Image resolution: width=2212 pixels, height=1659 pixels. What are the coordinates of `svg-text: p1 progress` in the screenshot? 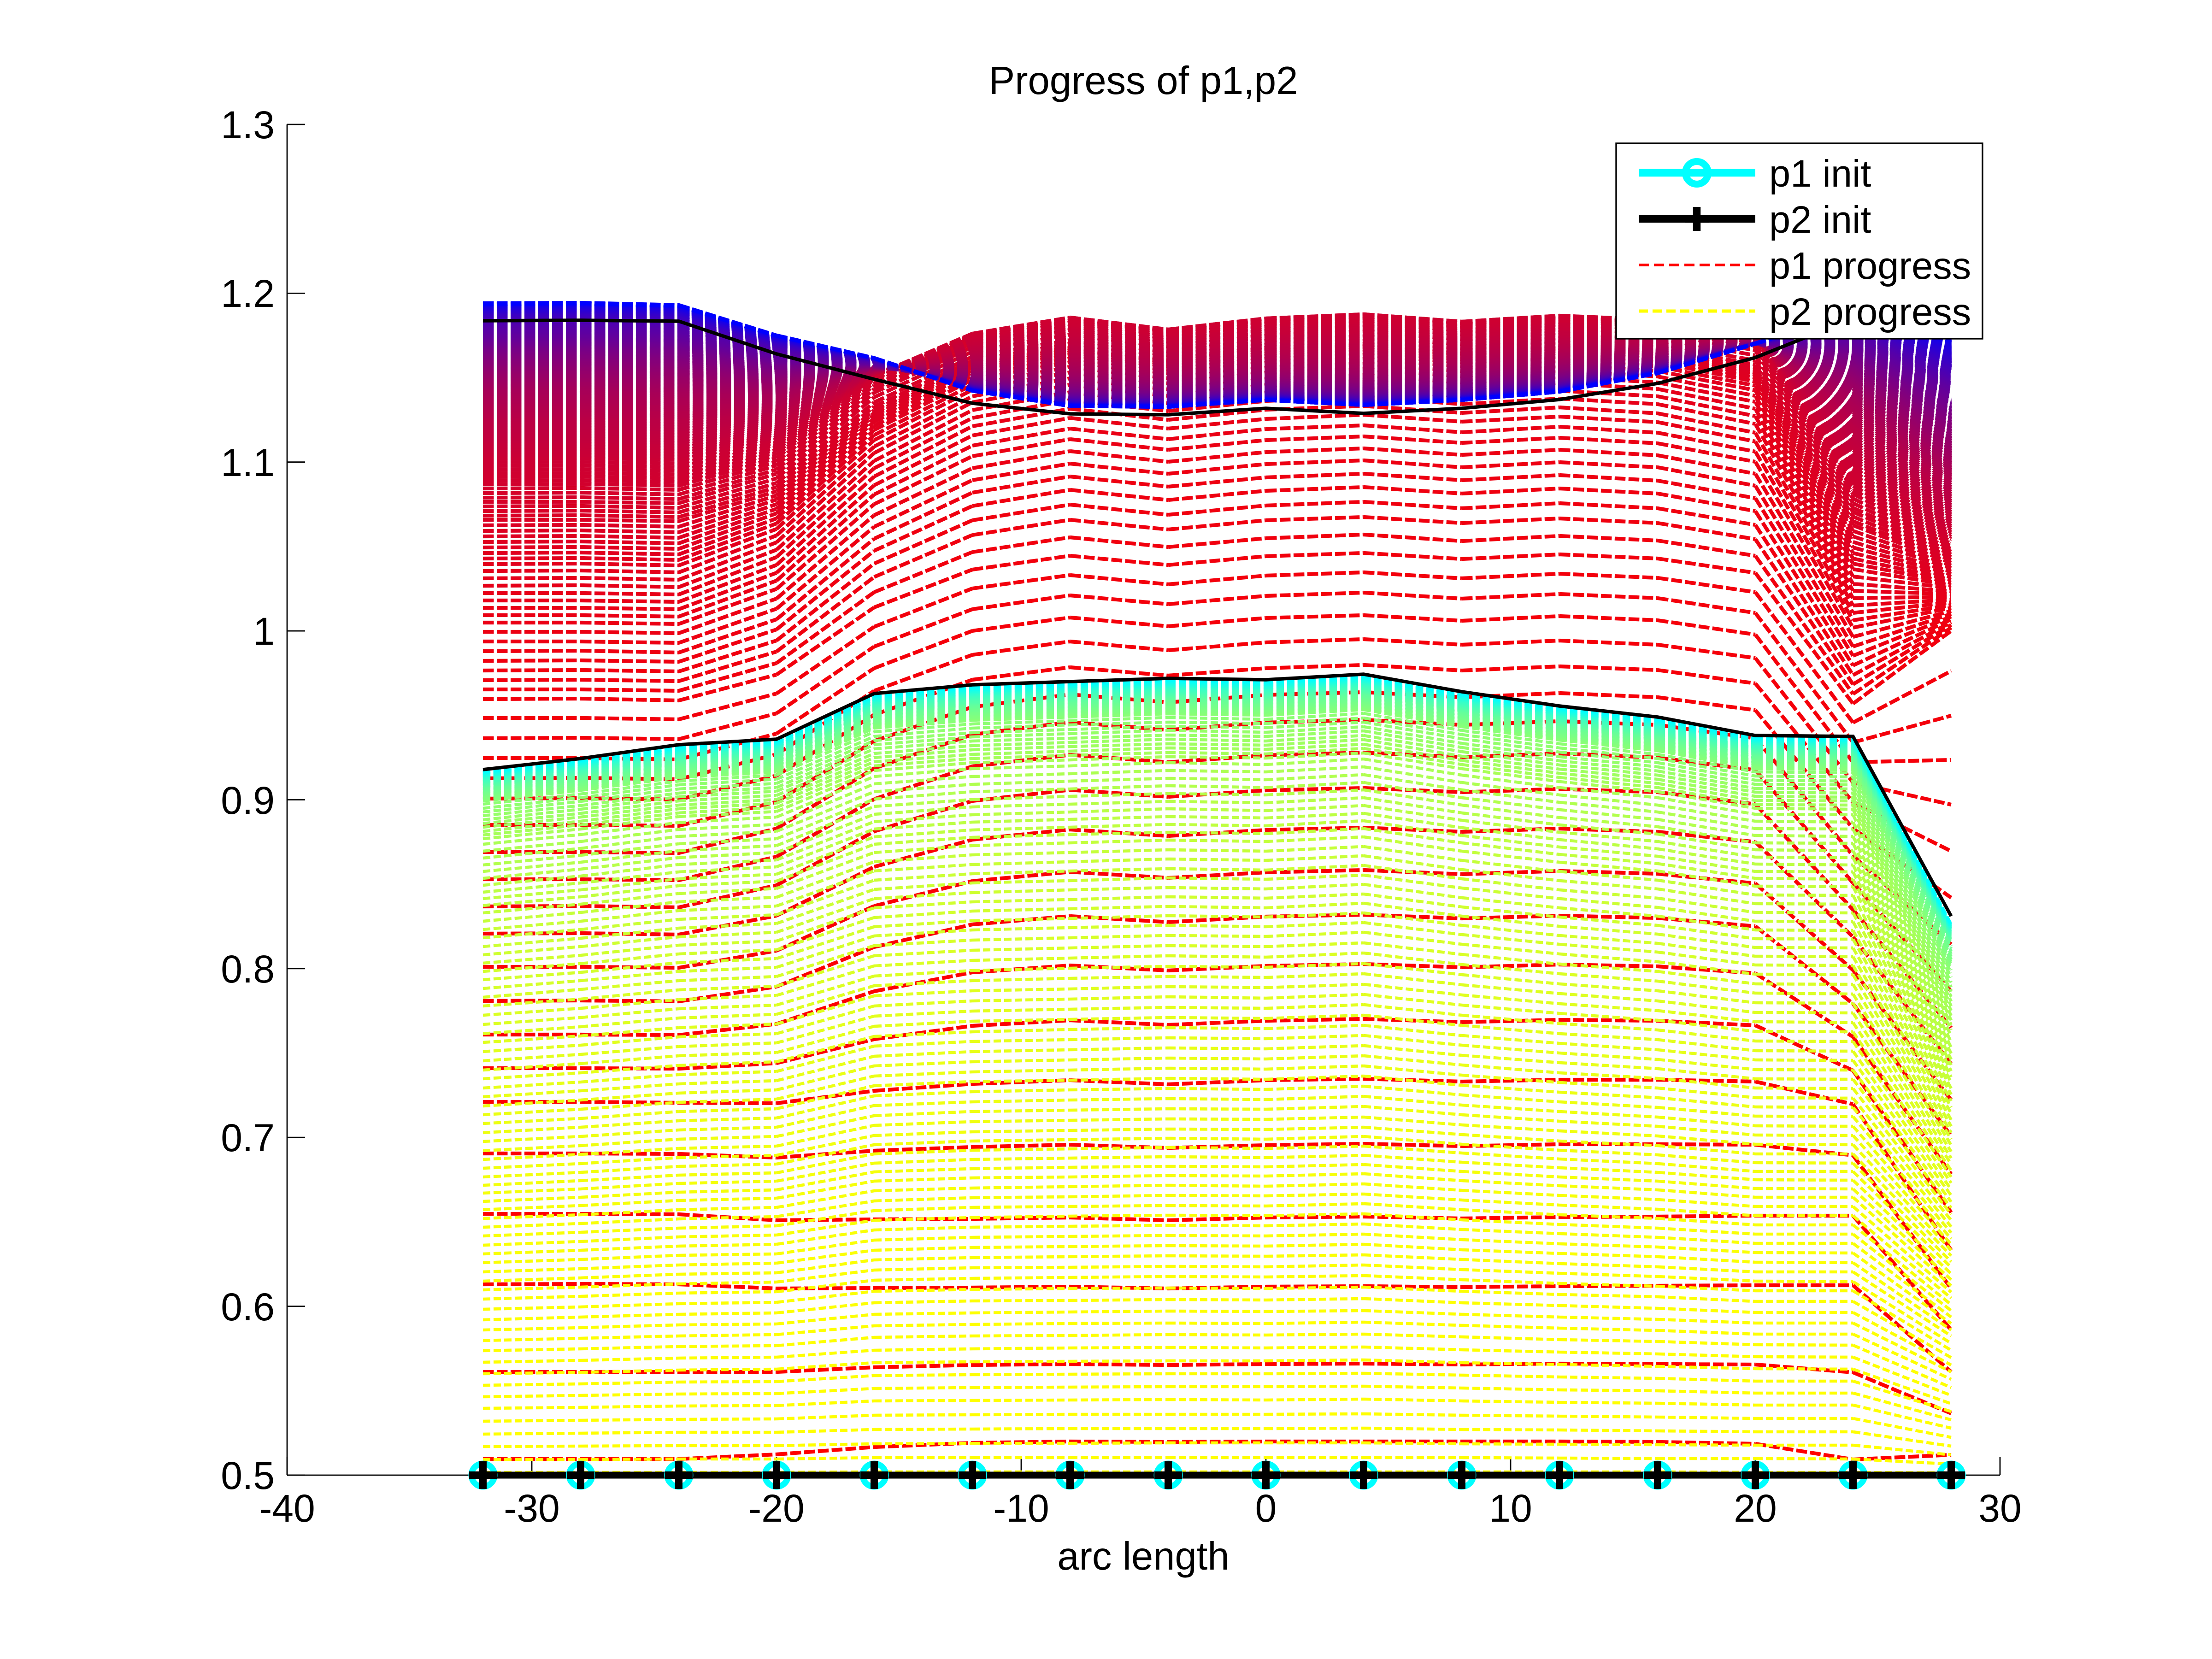 It's located at (1870, 265).